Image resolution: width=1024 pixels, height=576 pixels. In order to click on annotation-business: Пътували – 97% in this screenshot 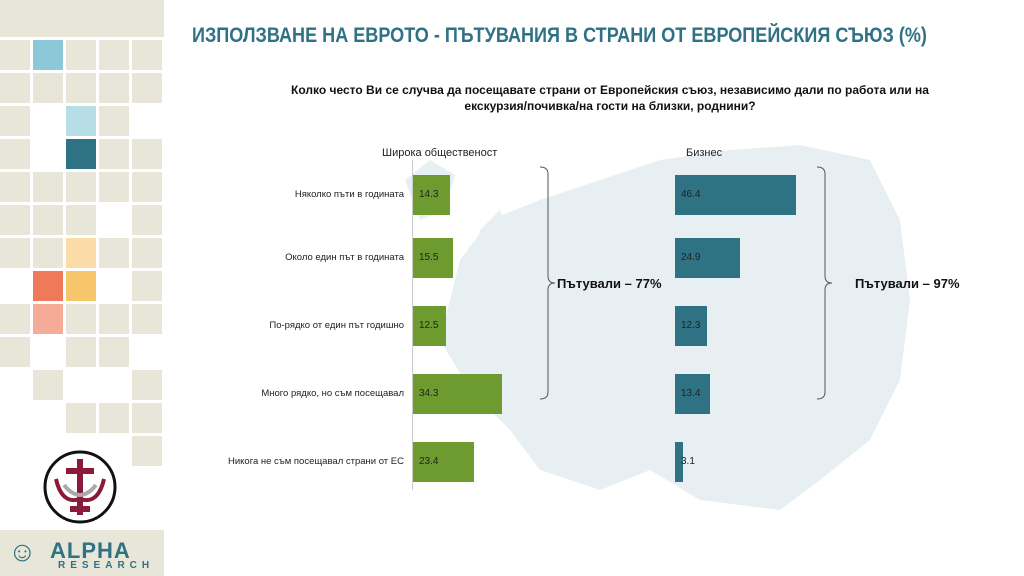, I will do `click(907, 283)`.